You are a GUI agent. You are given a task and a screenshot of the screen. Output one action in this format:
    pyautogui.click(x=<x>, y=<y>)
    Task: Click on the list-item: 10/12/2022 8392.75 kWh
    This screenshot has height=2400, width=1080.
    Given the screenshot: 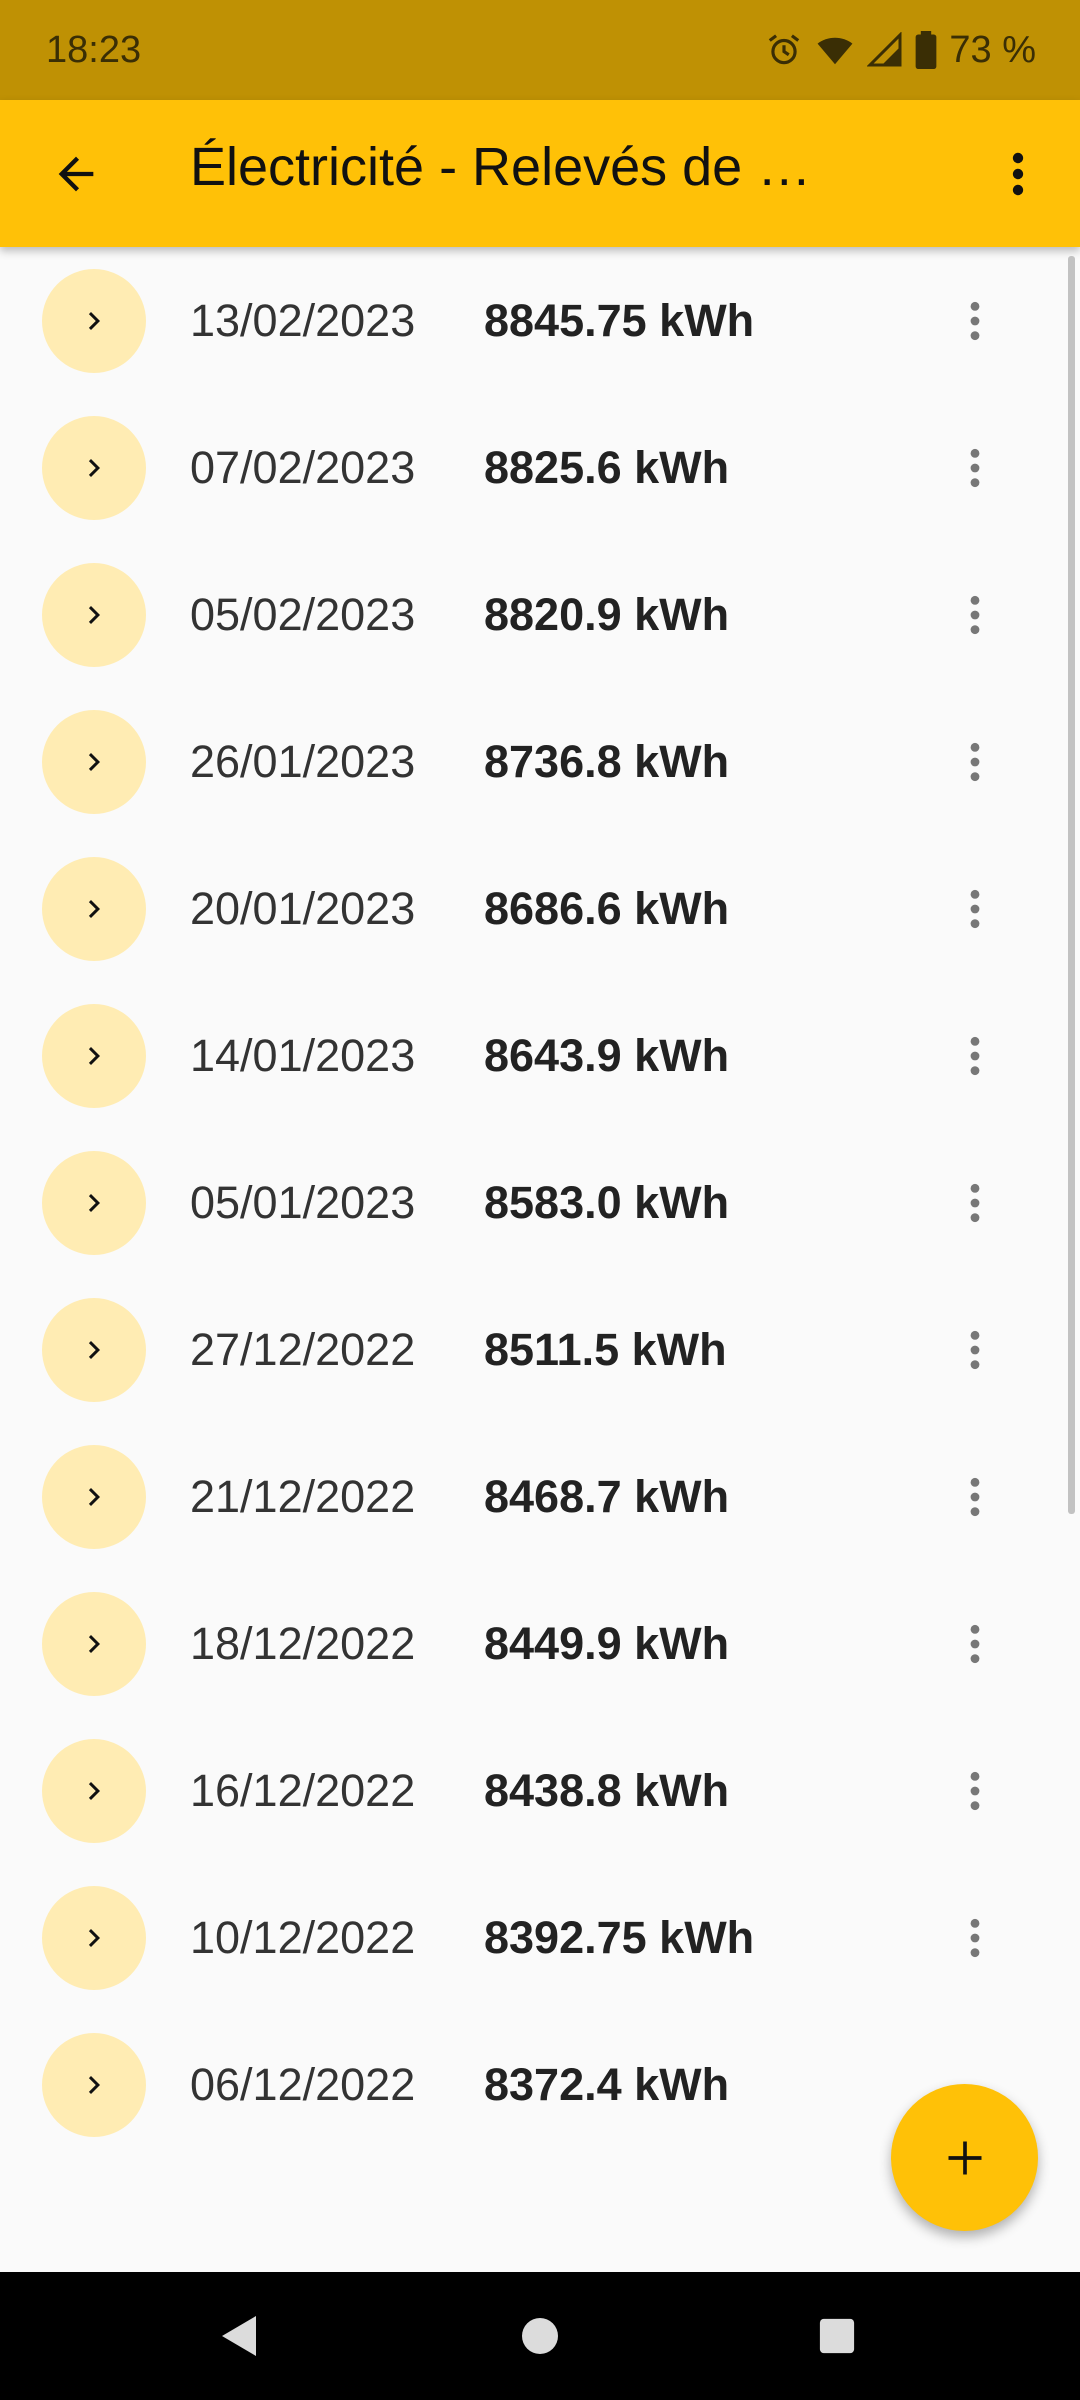 What is the action you would take?
    pyautogui.click(x=540, y=1937)
    